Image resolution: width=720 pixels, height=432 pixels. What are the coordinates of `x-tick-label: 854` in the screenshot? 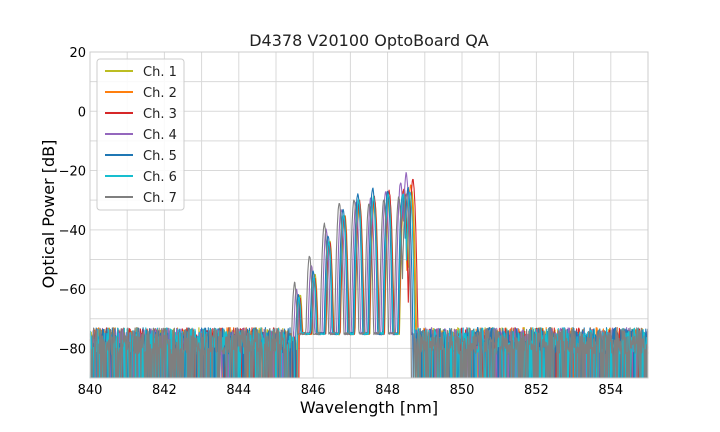 It's located at (610, 390).